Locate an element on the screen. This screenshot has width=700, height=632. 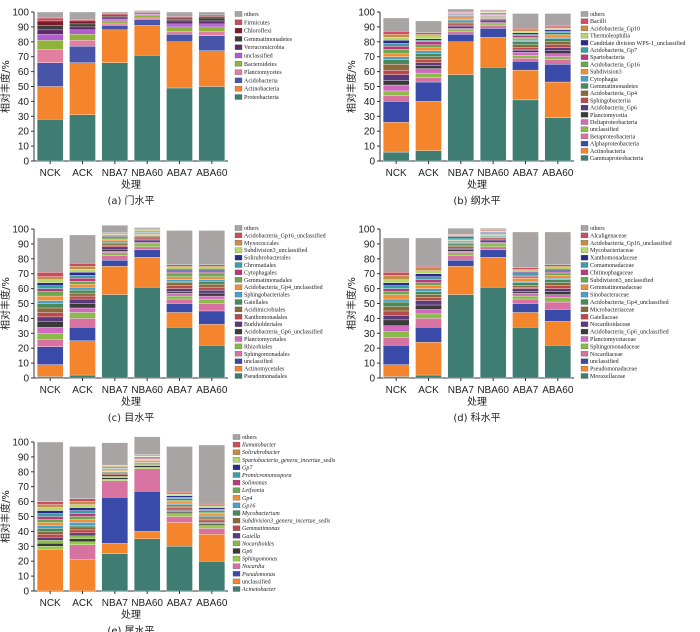
bar-segment-ack-subdivision3-genera-incertae-sedis is located at coordinates (82, 528).